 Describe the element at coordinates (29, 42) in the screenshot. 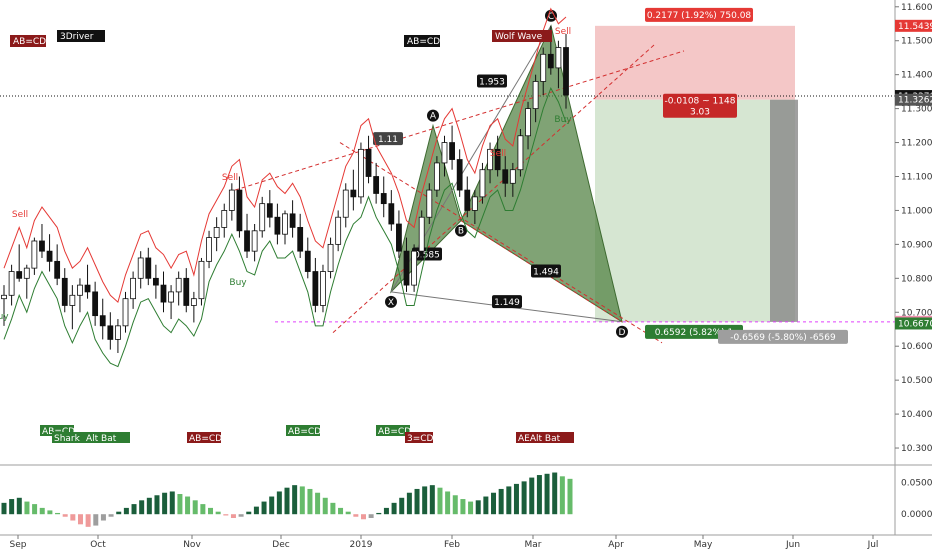

I see `pattern-name-label: AB=CD` at that location.